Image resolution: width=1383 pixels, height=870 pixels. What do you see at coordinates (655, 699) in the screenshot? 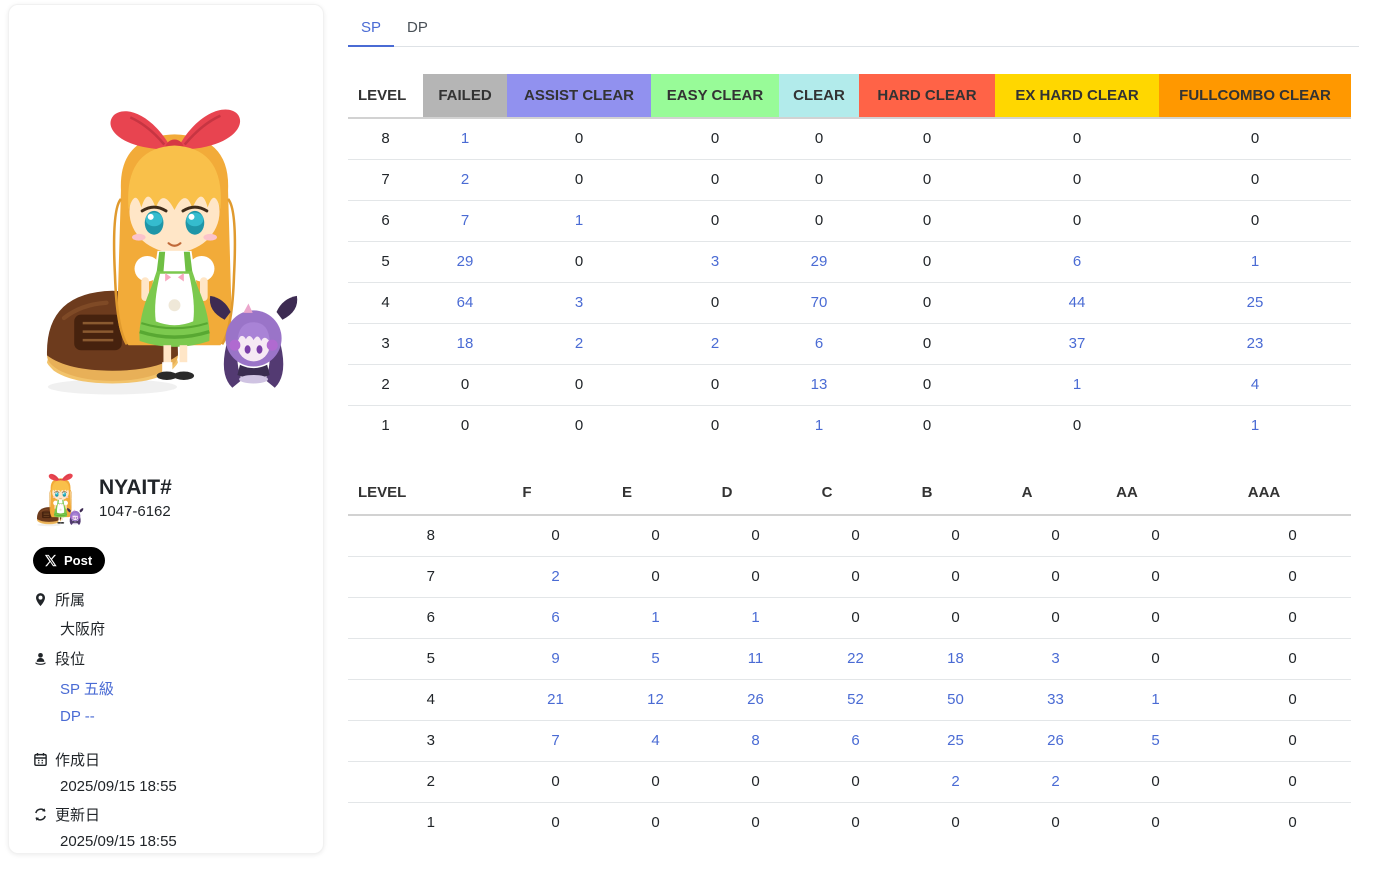
I see `count-link: 12` at bounding box center [655, 699].